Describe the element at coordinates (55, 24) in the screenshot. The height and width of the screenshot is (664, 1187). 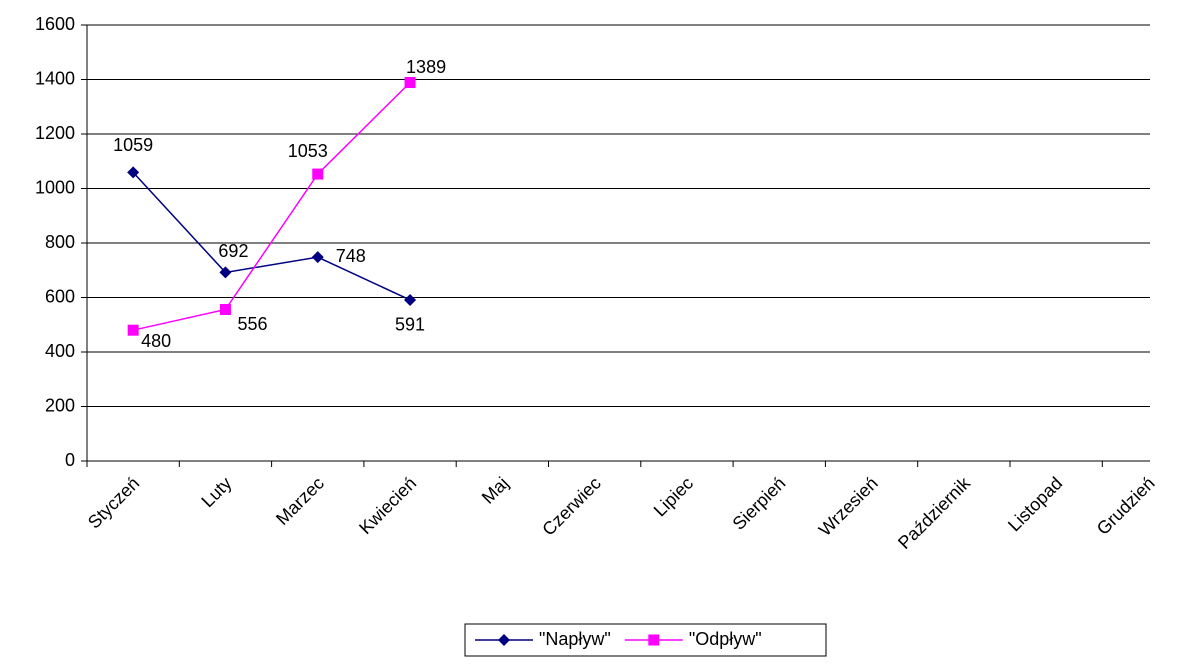
I see `y-tick-label: 1600` at that location.